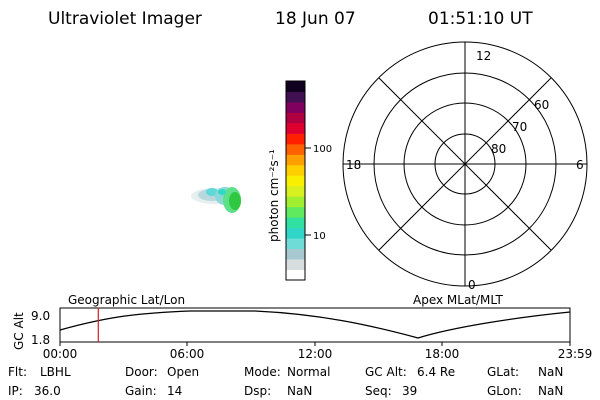 The image size is (600, 400). Describe the element at coordinates (299, 391) in the screenshot. I see `dsp-value: NaN` at that location.